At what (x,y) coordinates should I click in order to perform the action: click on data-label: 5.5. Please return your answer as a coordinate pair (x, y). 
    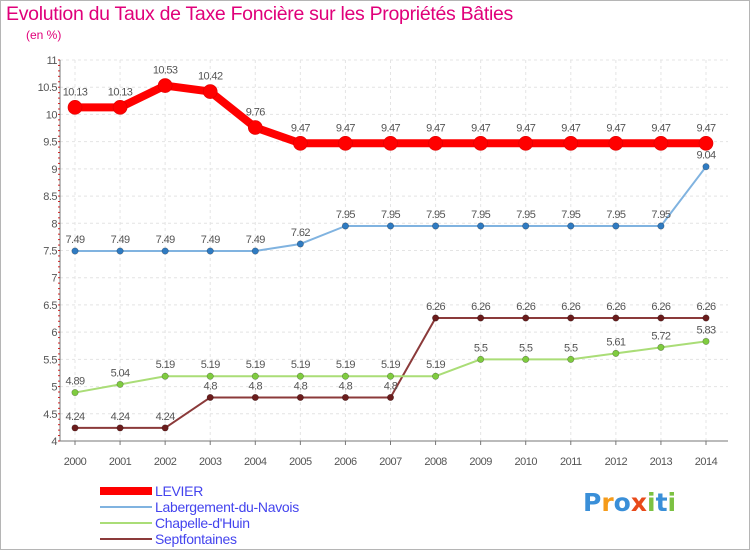
    Looking at the image, I should click on (481, 348).